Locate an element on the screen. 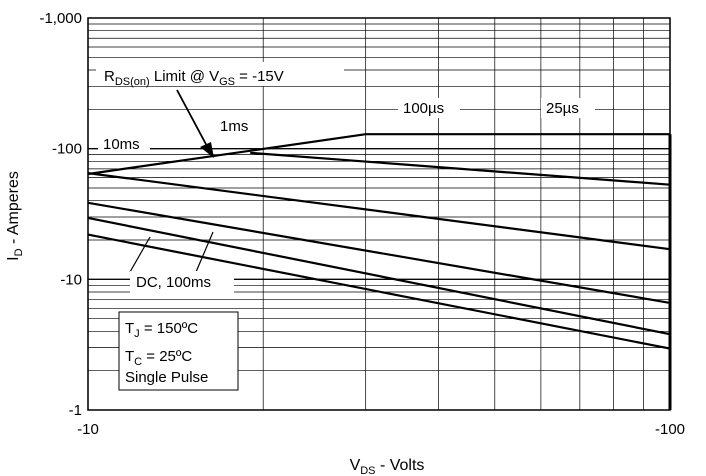 This screenshot has width=706, height=476. tc-condition: TC = 25ºC is located at coordinates (158, 358).